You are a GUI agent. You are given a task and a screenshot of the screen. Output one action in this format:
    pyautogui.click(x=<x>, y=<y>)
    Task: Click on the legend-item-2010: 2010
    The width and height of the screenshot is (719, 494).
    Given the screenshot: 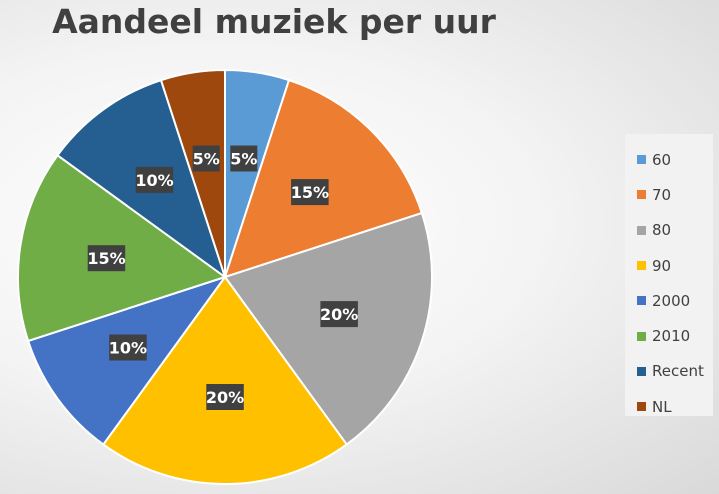 What is the action you would take?
    pyautogui.click(x=669, y=335)
    